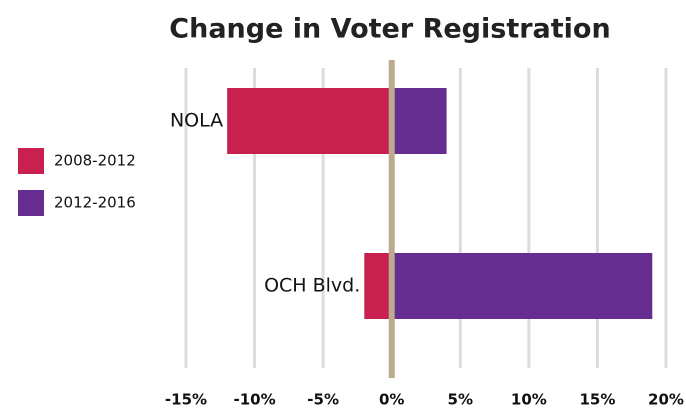 This screenshot has height=409, width=686. What do you see at coordinates (95, 161) in the screenshot?
I see `legend-label: 2008-2012` at bounding box center [95, 161].